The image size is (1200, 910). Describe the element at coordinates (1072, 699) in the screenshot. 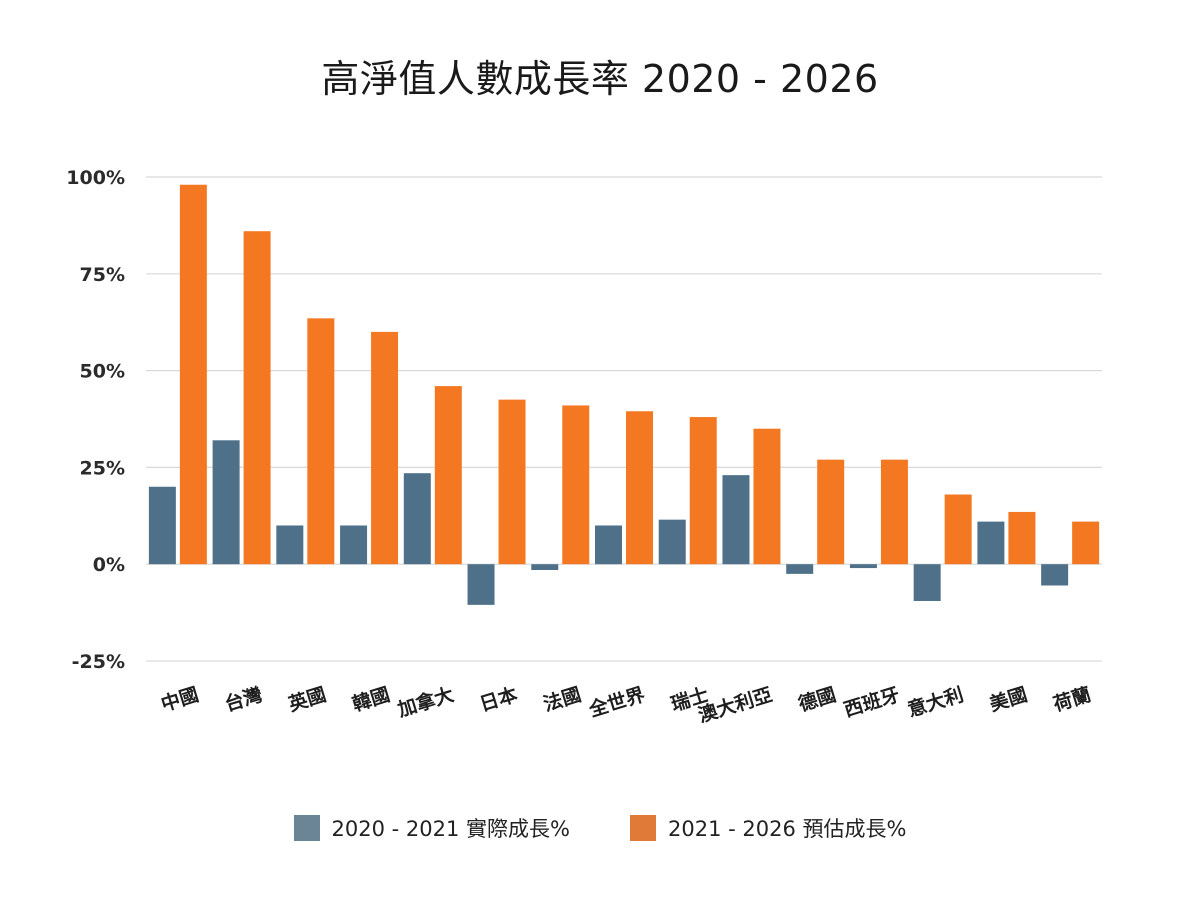

I see `x-category-label: 荷蘭` at that location.